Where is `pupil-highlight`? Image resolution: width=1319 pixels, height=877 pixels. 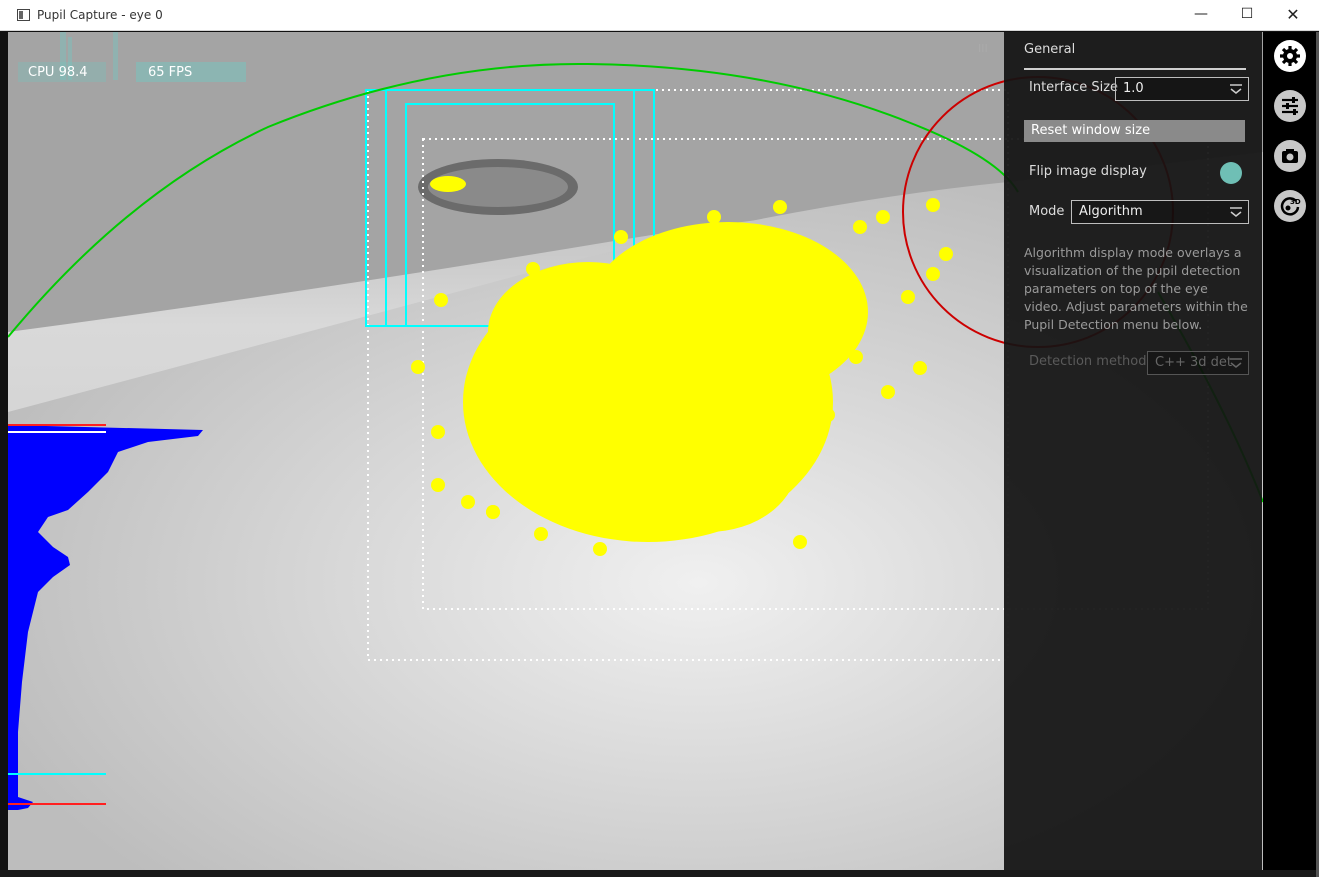
pupil-highlight is located at coordinates (448, 184).